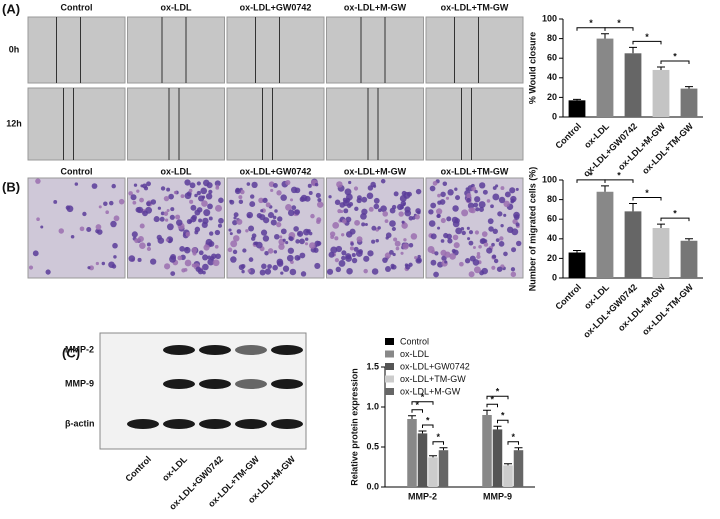 The width and height of the screenshot is (720, 519). What do you see at coordinates (667, 148) in the screenshot?
I see `x-tick-label: ox-LDL+TM-GW` at bounding box center [667, 148].